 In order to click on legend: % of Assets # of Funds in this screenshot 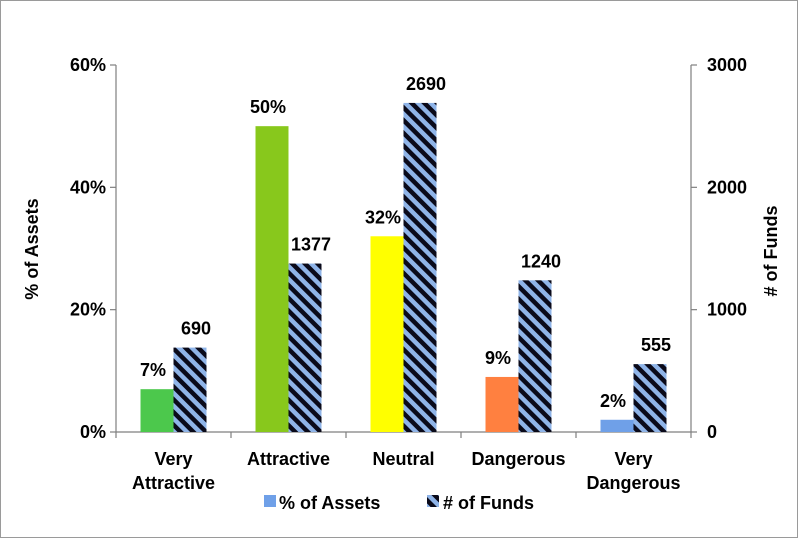, I will do `click(399, 503)`.